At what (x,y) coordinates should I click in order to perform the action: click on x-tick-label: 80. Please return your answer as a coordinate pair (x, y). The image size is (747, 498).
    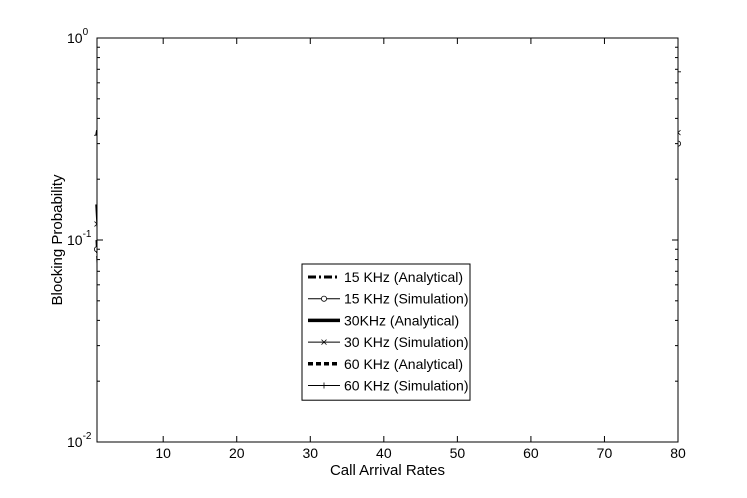
    Looking at the image, I should click on (678, 453).